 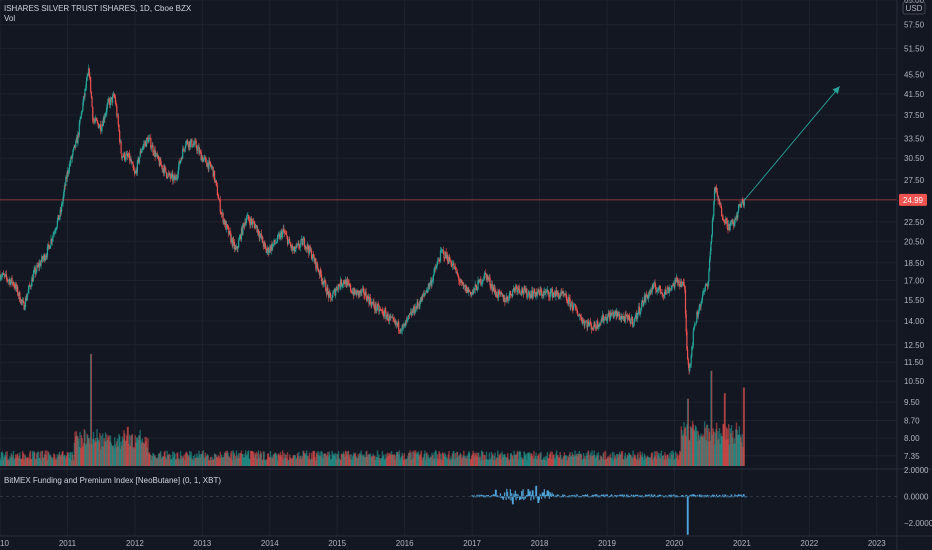 What do you see at coordinates (337, 543) in the screenshot?
I see `time-tick-label: 2015` at bounding box center [337, 543].